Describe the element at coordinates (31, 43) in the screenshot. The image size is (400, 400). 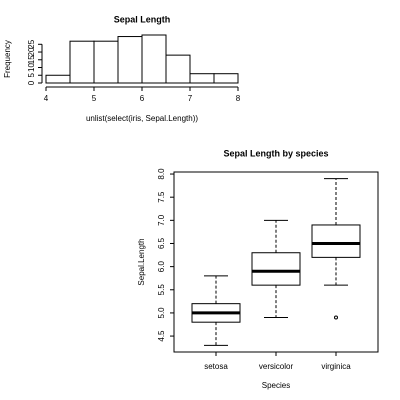
I see `y-tick-label: 25` at that location.